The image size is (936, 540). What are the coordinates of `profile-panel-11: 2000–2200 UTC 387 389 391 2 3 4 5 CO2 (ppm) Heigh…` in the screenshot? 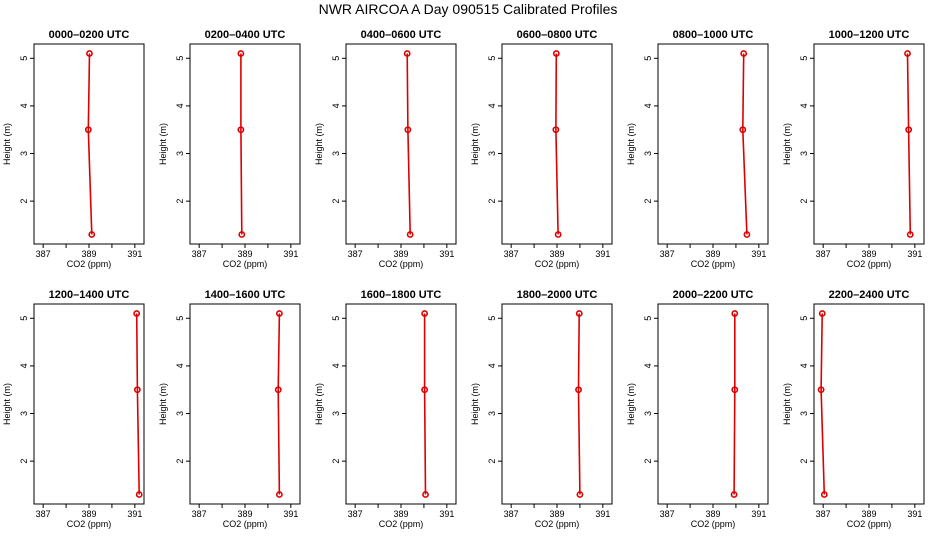 It's located at (697, 409).